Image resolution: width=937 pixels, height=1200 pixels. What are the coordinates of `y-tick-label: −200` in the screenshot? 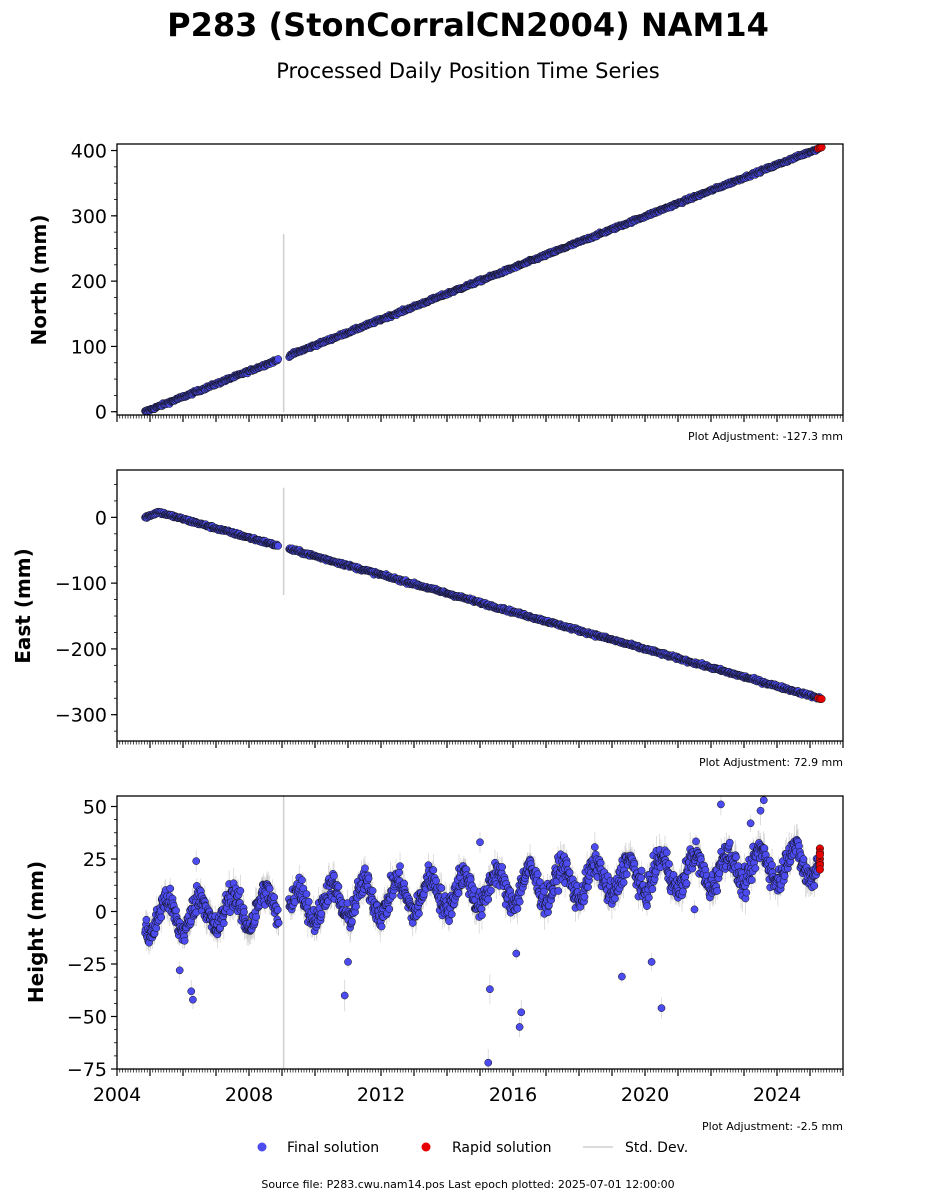 It's located at (81, 650).